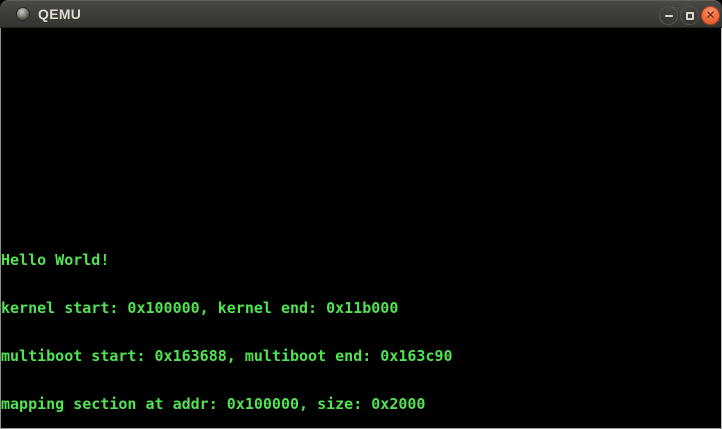 This screenshot has width=722, height=429. I want to click on titlebar: QEMU ✕, so click(361, 14).